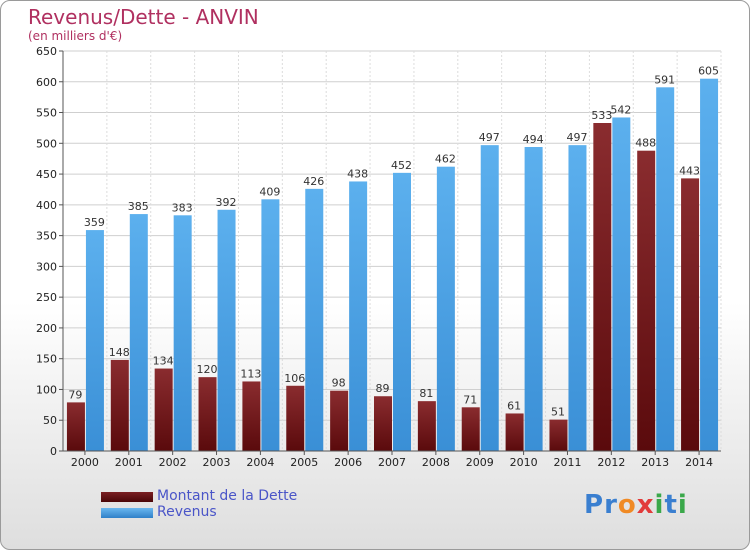 The height and width of the screenshot is (550, 750). I want to click on x-tick-label: 2014, so click(699, 462).